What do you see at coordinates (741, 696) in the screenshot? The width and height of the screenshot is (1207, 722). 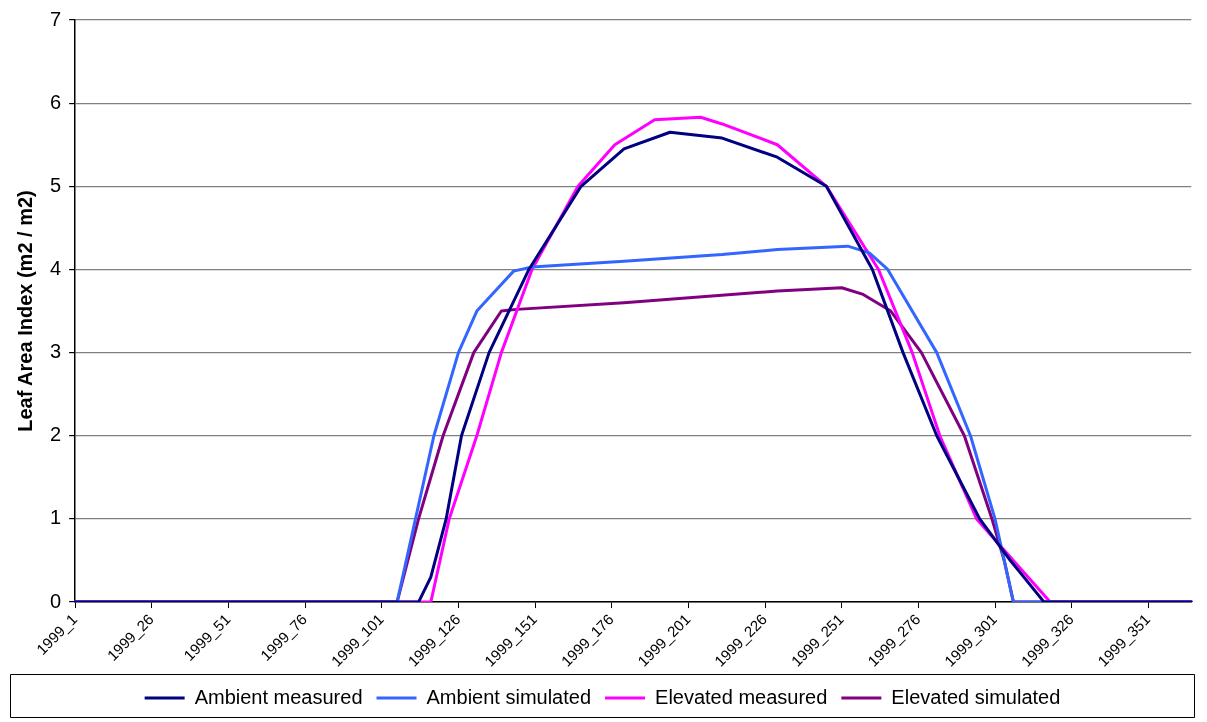 I see `legend-label: Elevated measured` at bounding box center [741, 696].